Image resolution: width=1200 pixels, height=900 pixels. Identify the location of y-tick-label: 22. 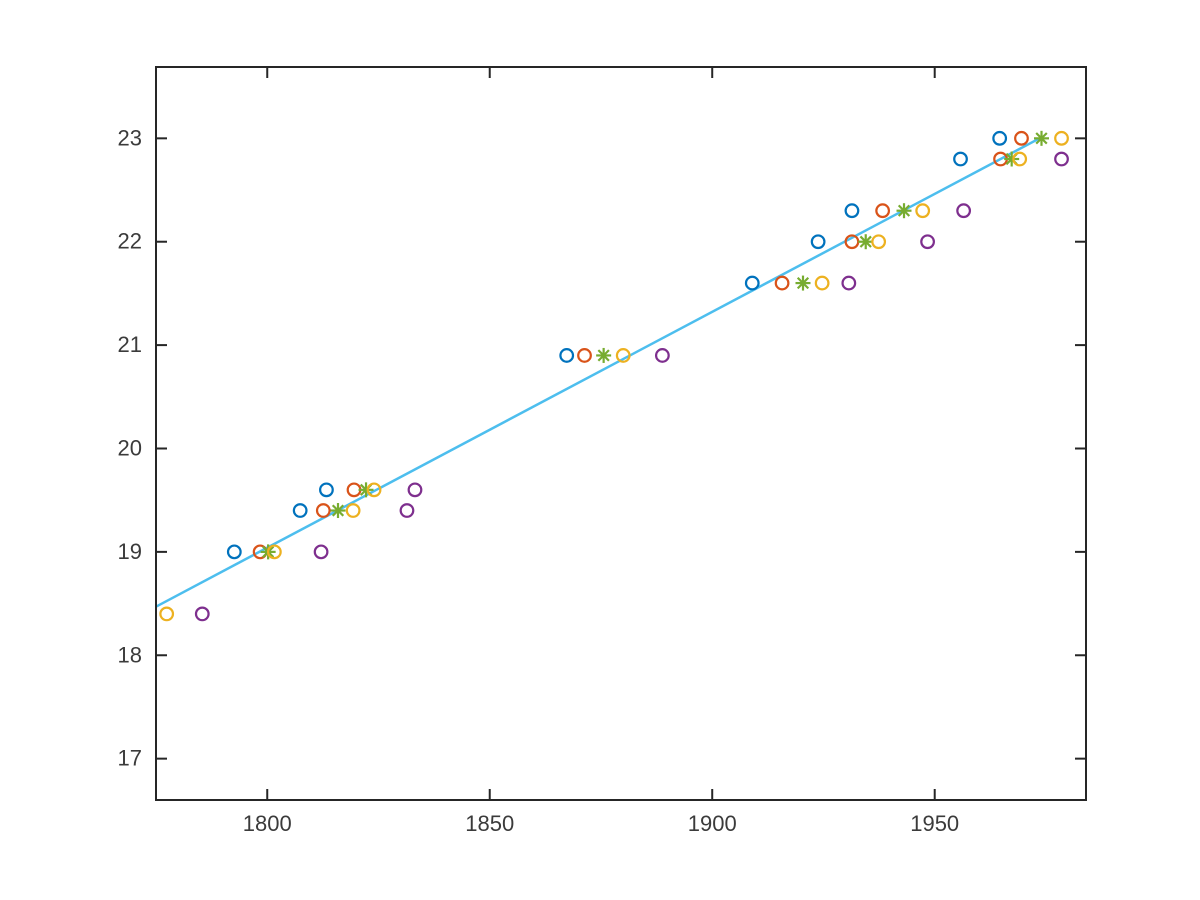
(130, 241).